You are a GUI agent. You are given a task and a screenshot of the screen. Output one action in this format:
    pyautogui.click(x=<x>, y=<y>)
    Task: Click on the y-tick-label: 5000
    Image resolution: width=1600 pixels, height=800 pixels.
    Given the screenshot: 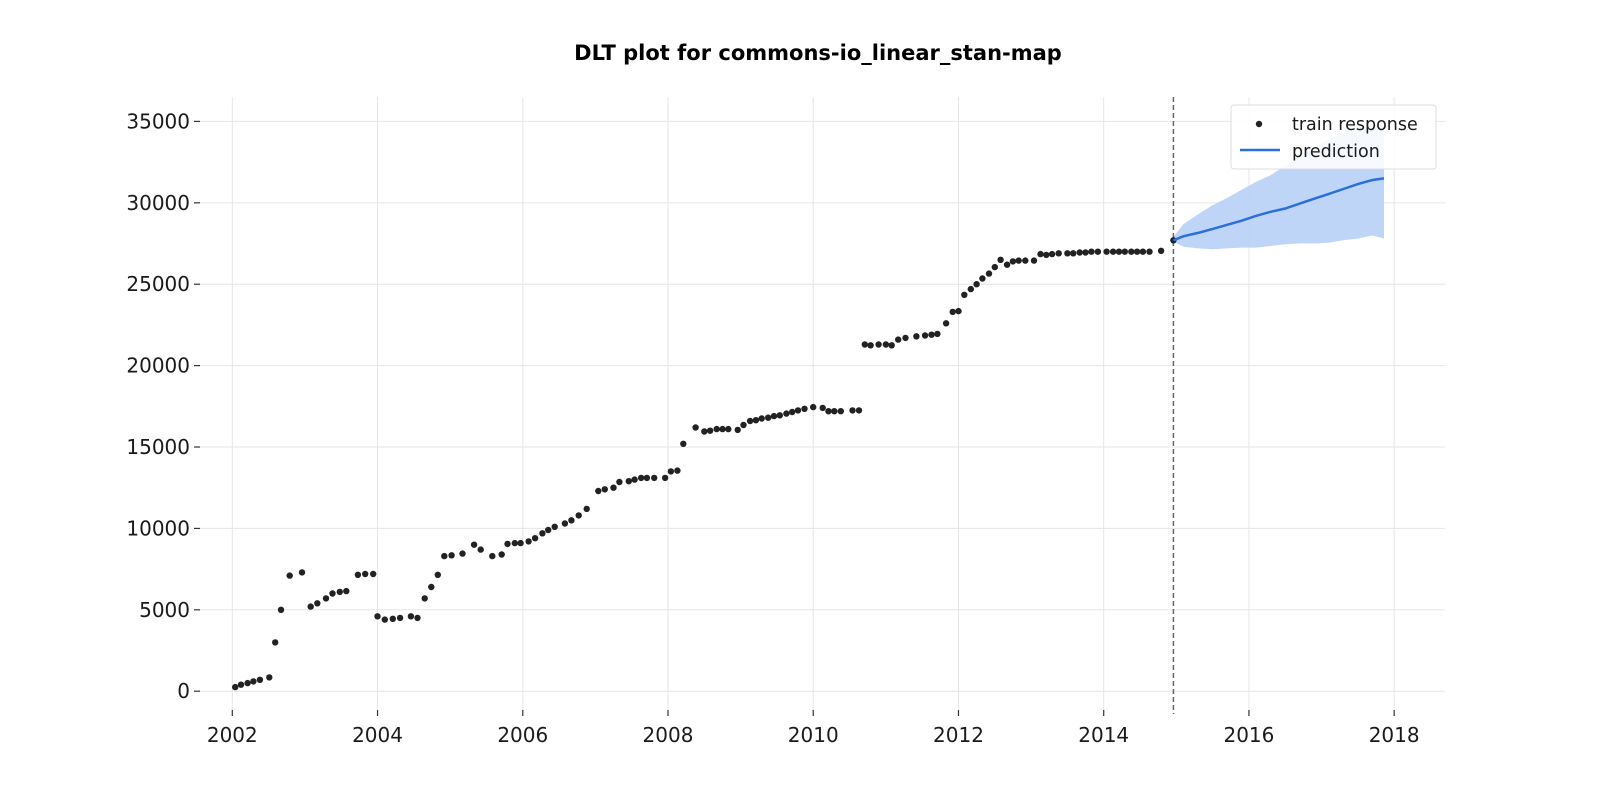 What is the action you would take?
    pyautogui.click(x=164, y=610)
    